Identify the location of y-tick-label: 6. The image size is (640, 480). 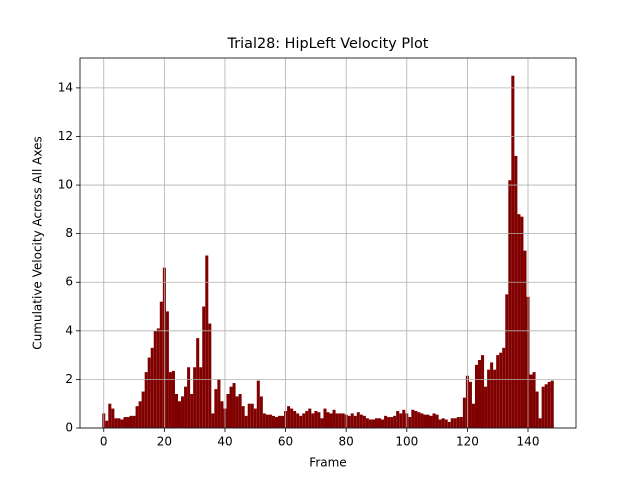
(69, 282).